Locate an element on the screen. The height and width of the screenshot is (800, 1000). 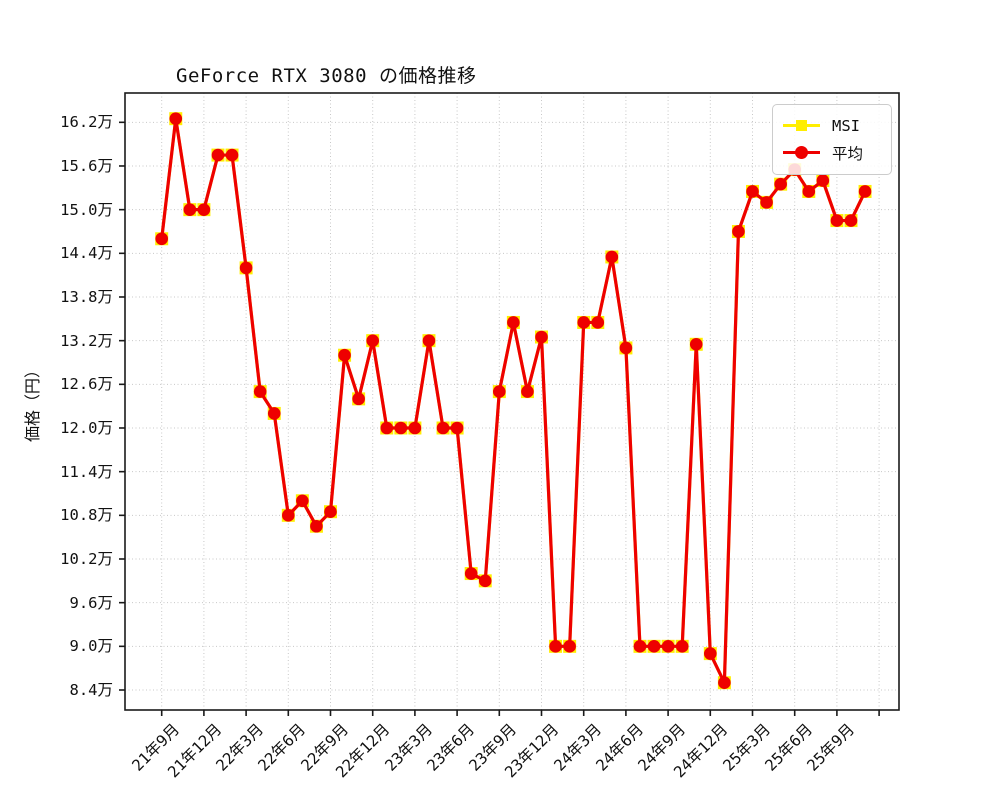
legend-item-average: 平均 is located at coordinates (832, 152).